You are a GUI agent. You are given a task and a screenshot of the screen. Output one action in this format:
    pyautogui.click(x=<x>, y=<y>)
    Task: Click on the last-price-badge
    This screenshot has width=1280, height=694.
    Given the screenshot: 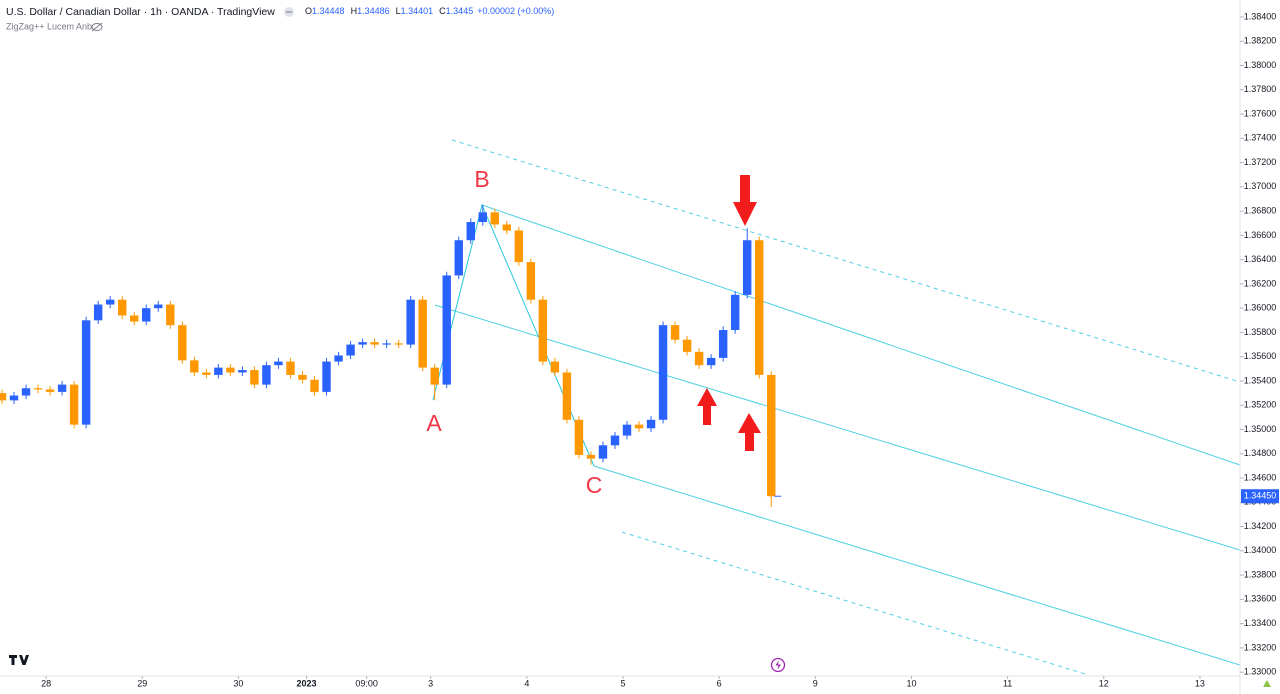 What is the action you would take?
    pyautogui.click(x=1260, y=496)
    